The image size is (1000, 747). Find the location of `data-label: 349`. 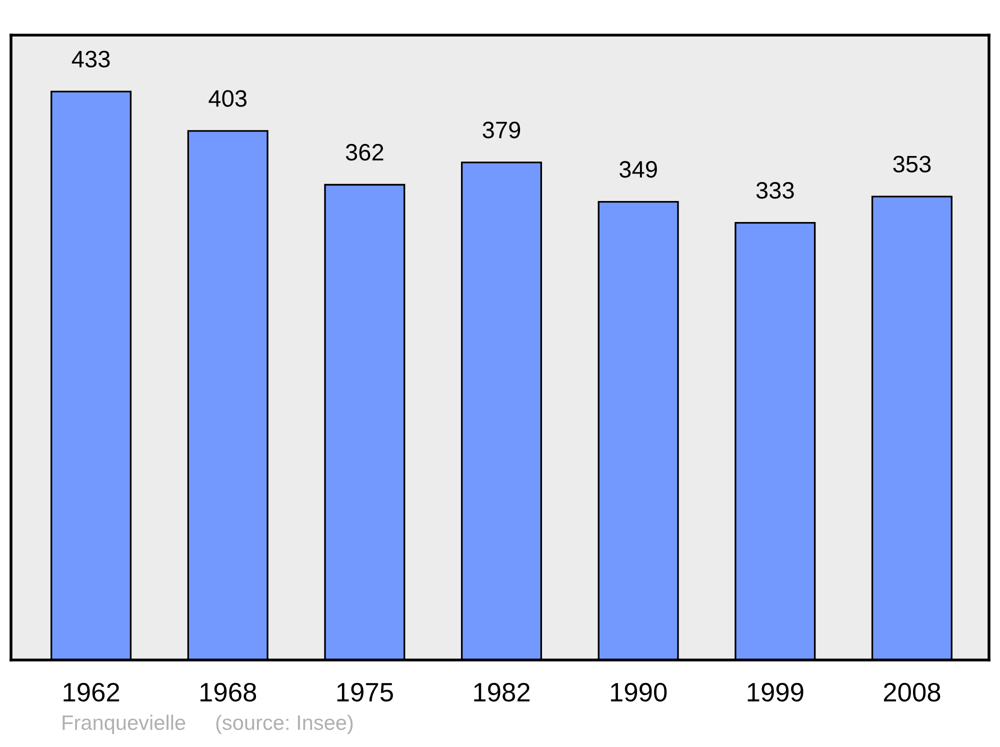

data-label: 349 is located at coordinates (638, 169).